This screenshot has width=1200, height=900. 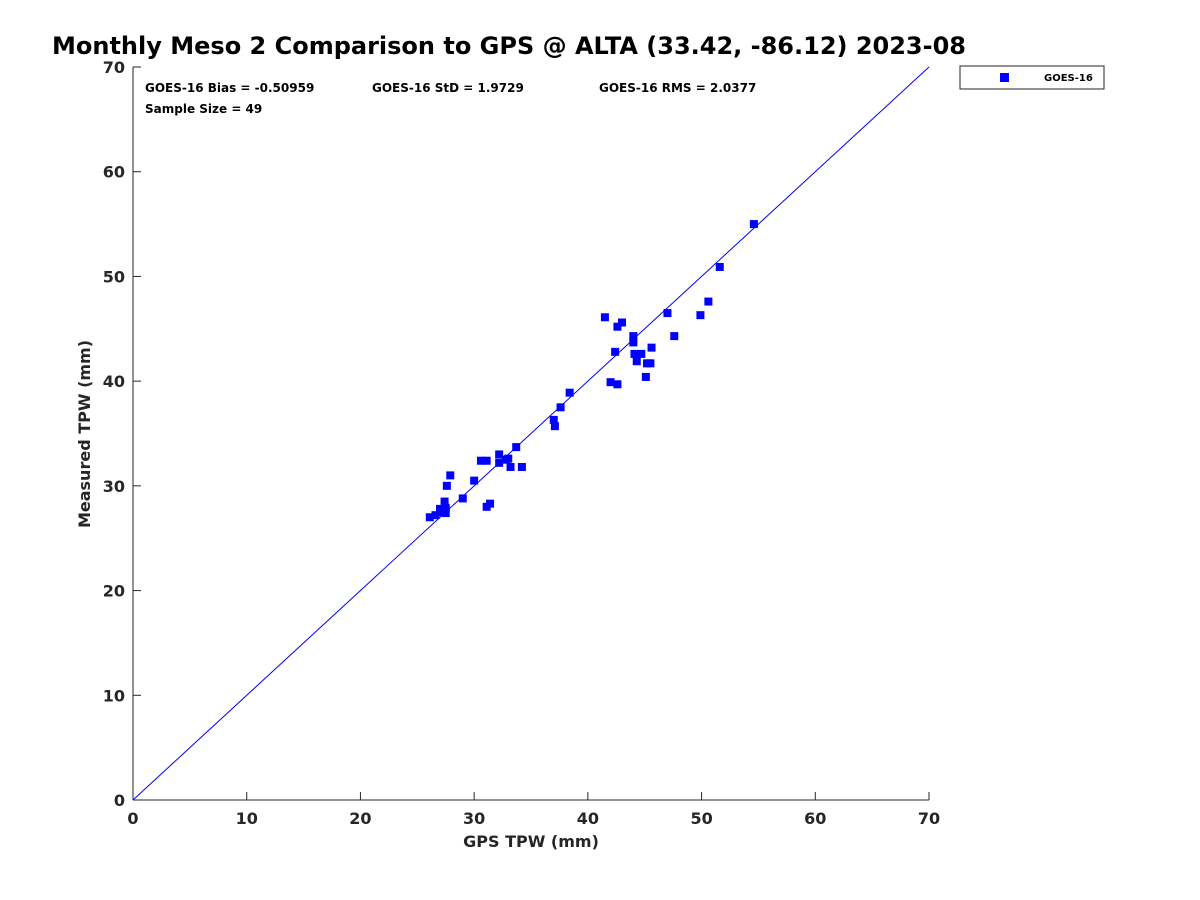 What do you see at coordinates (815, 818) in the screenshot?
I see `x-tick-label: 60` at bounding box center [815, 818].